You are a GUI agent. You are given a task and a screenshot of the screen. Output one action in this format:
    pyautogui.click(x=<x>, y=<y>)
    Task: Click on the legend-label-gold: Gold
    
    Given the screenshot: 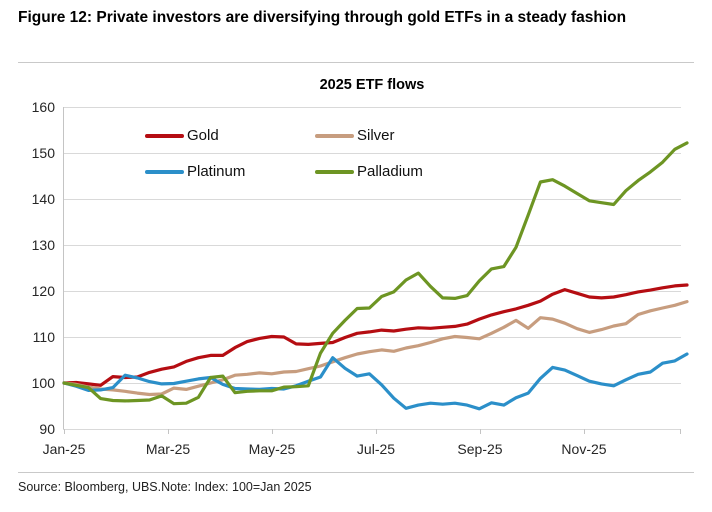 What is the action you would take?
    pyautogui.click(x=203, y=135)
    